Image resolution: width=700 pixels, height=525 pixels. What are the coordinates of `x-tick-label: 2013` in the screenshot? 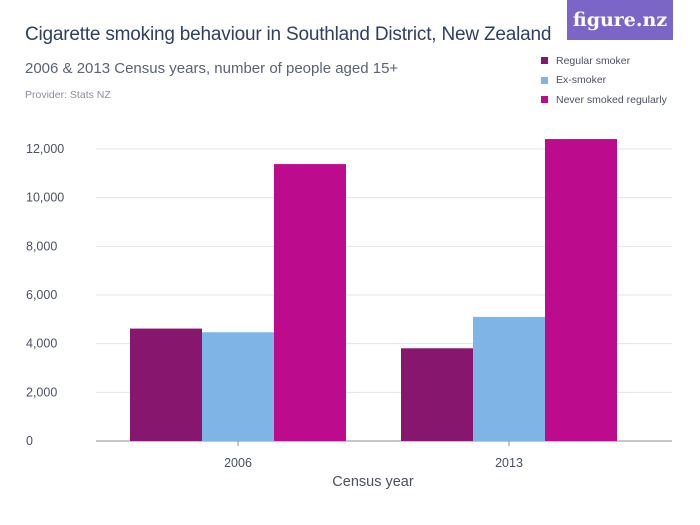 It's located at (509, 463).